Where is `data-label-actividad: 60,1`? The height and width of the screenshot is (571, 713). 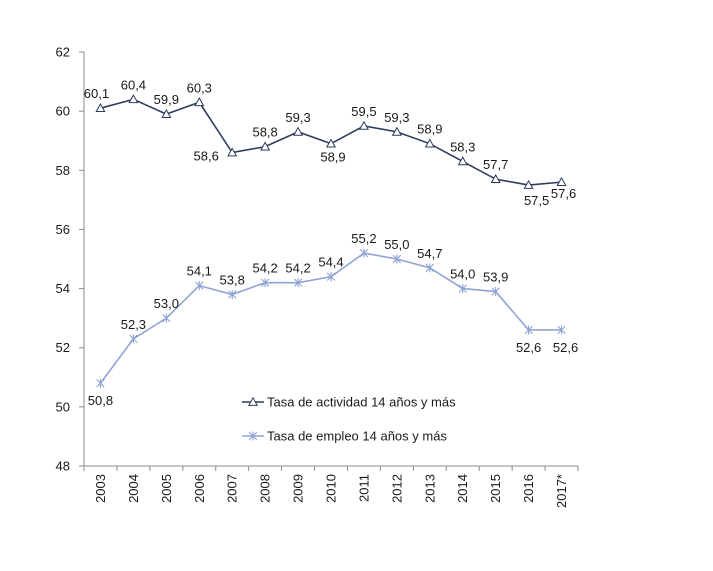
data-label-actividad: 60,1 is located at coordinates (96, 93).